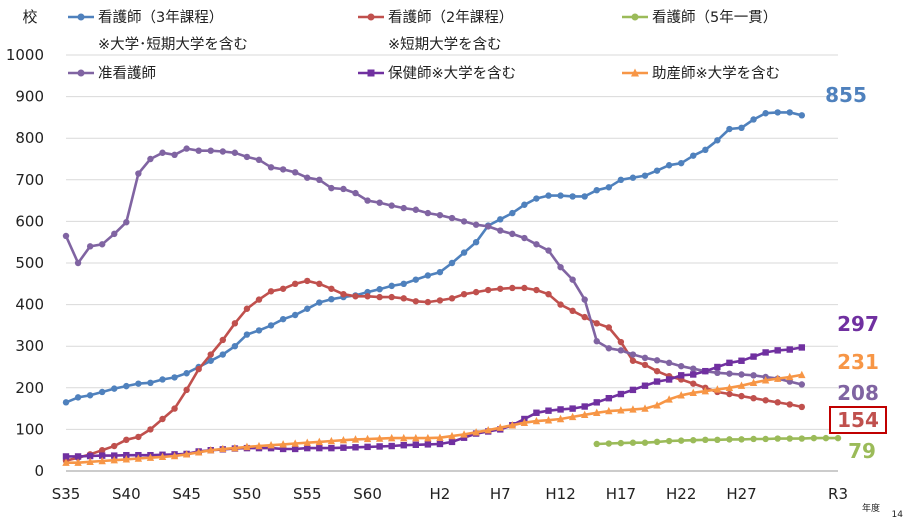 Image resolution: width=918 pixels, height=522 pixels. I want to click on legend-label: 看護師（2年課程）, so click(450, 17).